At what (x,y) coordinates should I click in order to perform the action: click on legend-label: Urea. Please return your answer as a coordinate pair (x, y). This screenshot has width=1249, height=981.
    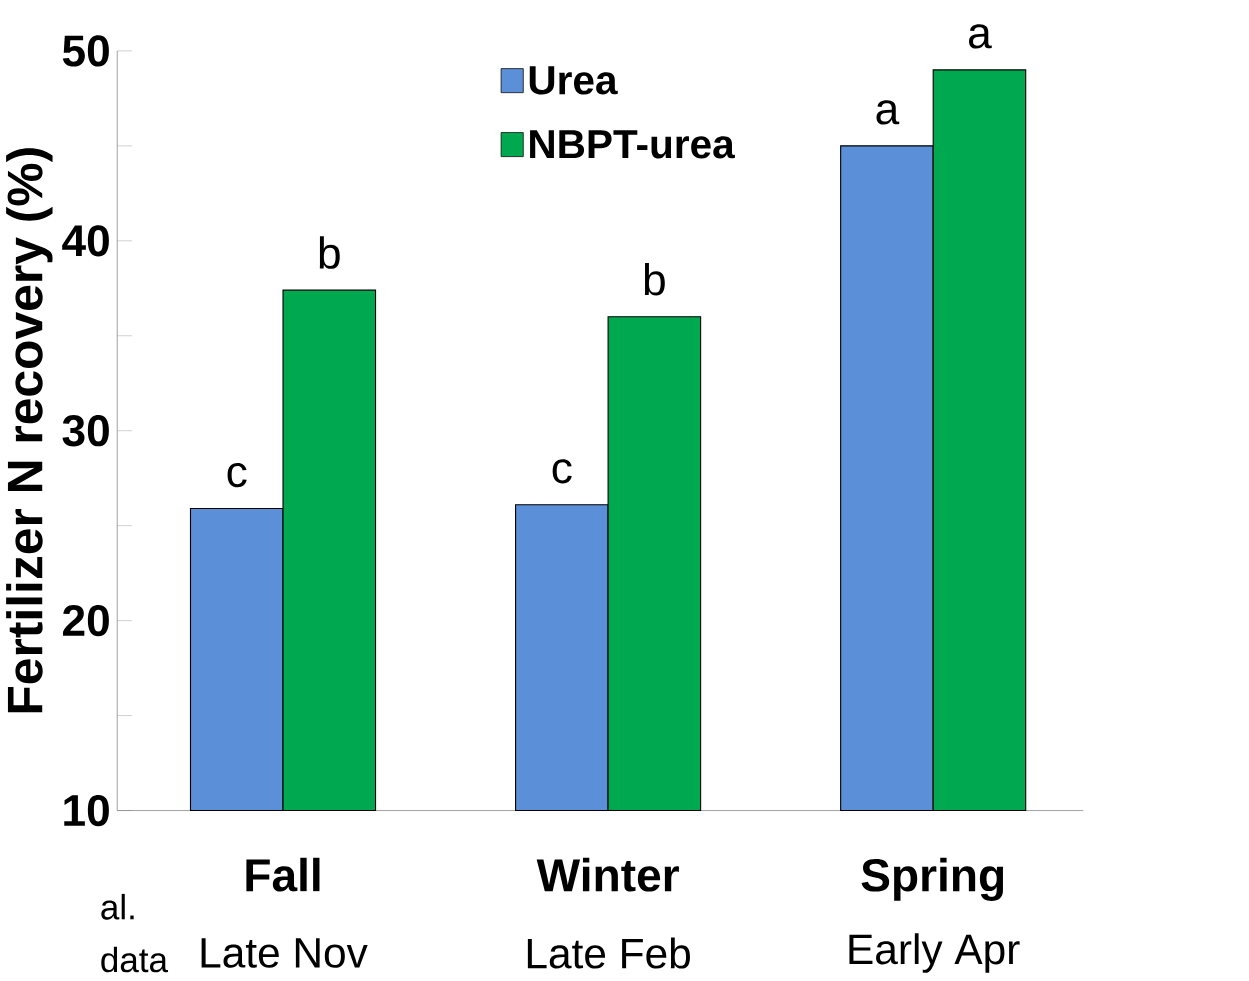
    Looking at the image, I should click on (573, 80).